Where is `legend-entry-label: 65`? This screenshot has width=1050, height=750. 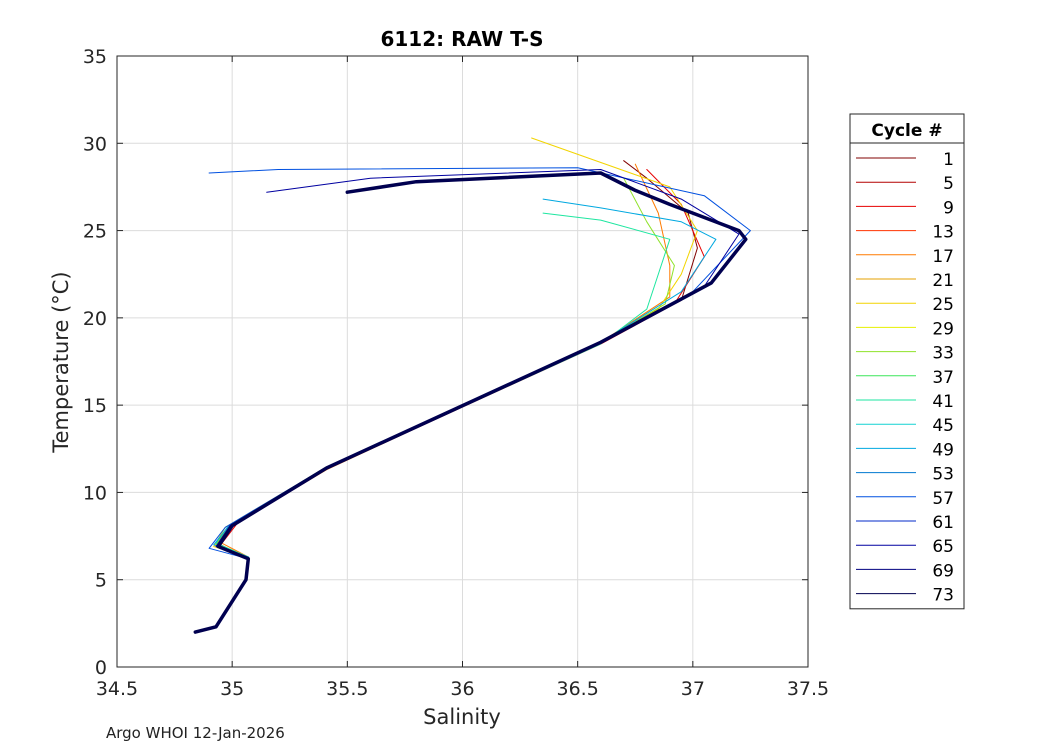 legend-entry-label: 65 is located at coordinates (943, 547).